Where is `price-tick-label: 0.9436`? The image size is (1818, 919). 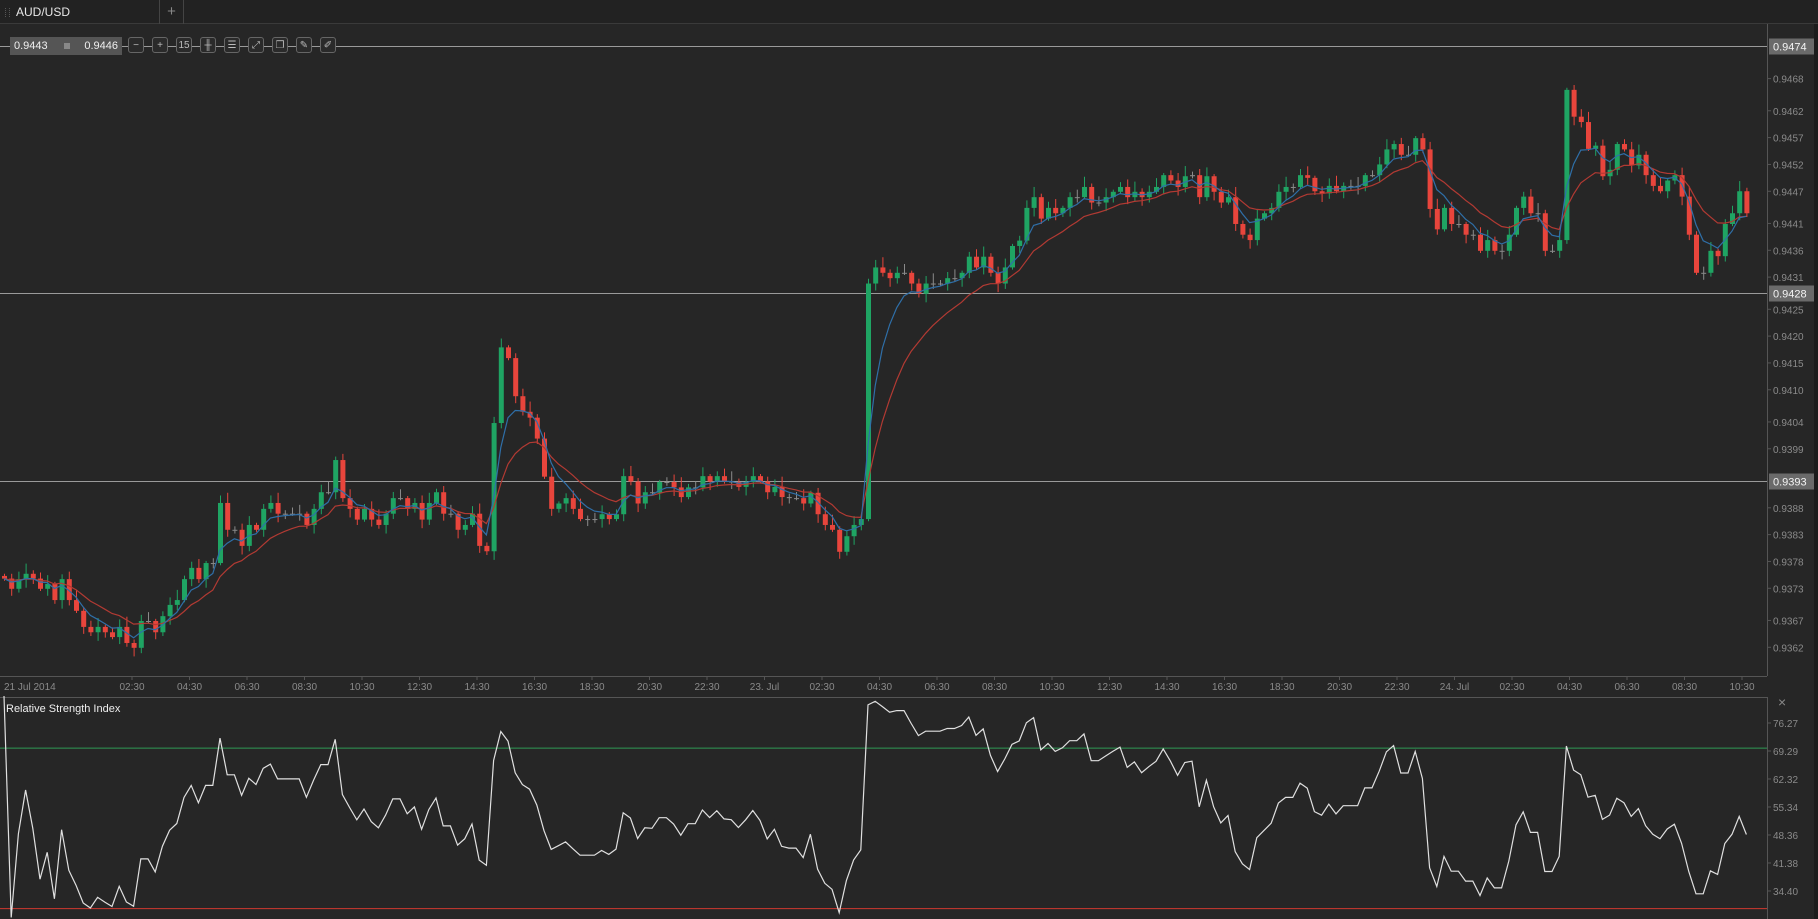 price-tick-label: 0.9436 is located at coordinates (1788, 251).